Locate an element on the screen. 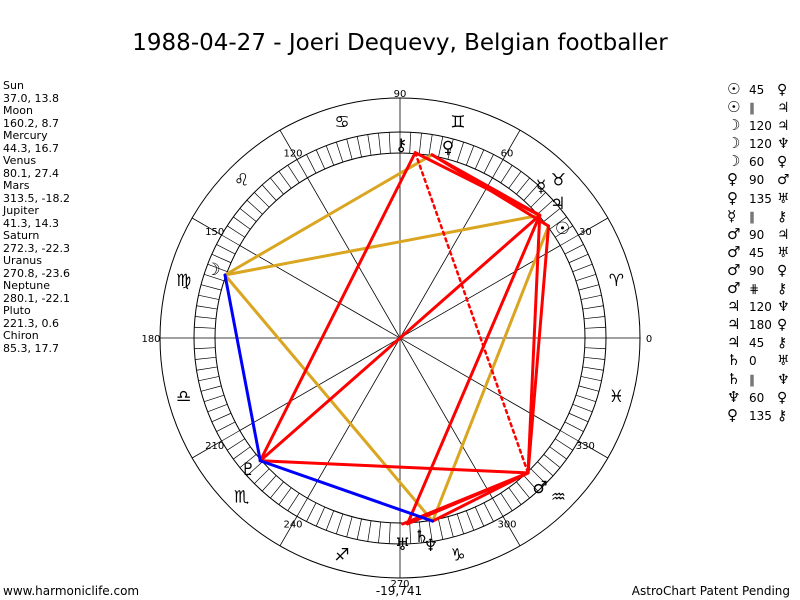  zodiac-sign-icon: ♌ is located at coordinates (241, 181).